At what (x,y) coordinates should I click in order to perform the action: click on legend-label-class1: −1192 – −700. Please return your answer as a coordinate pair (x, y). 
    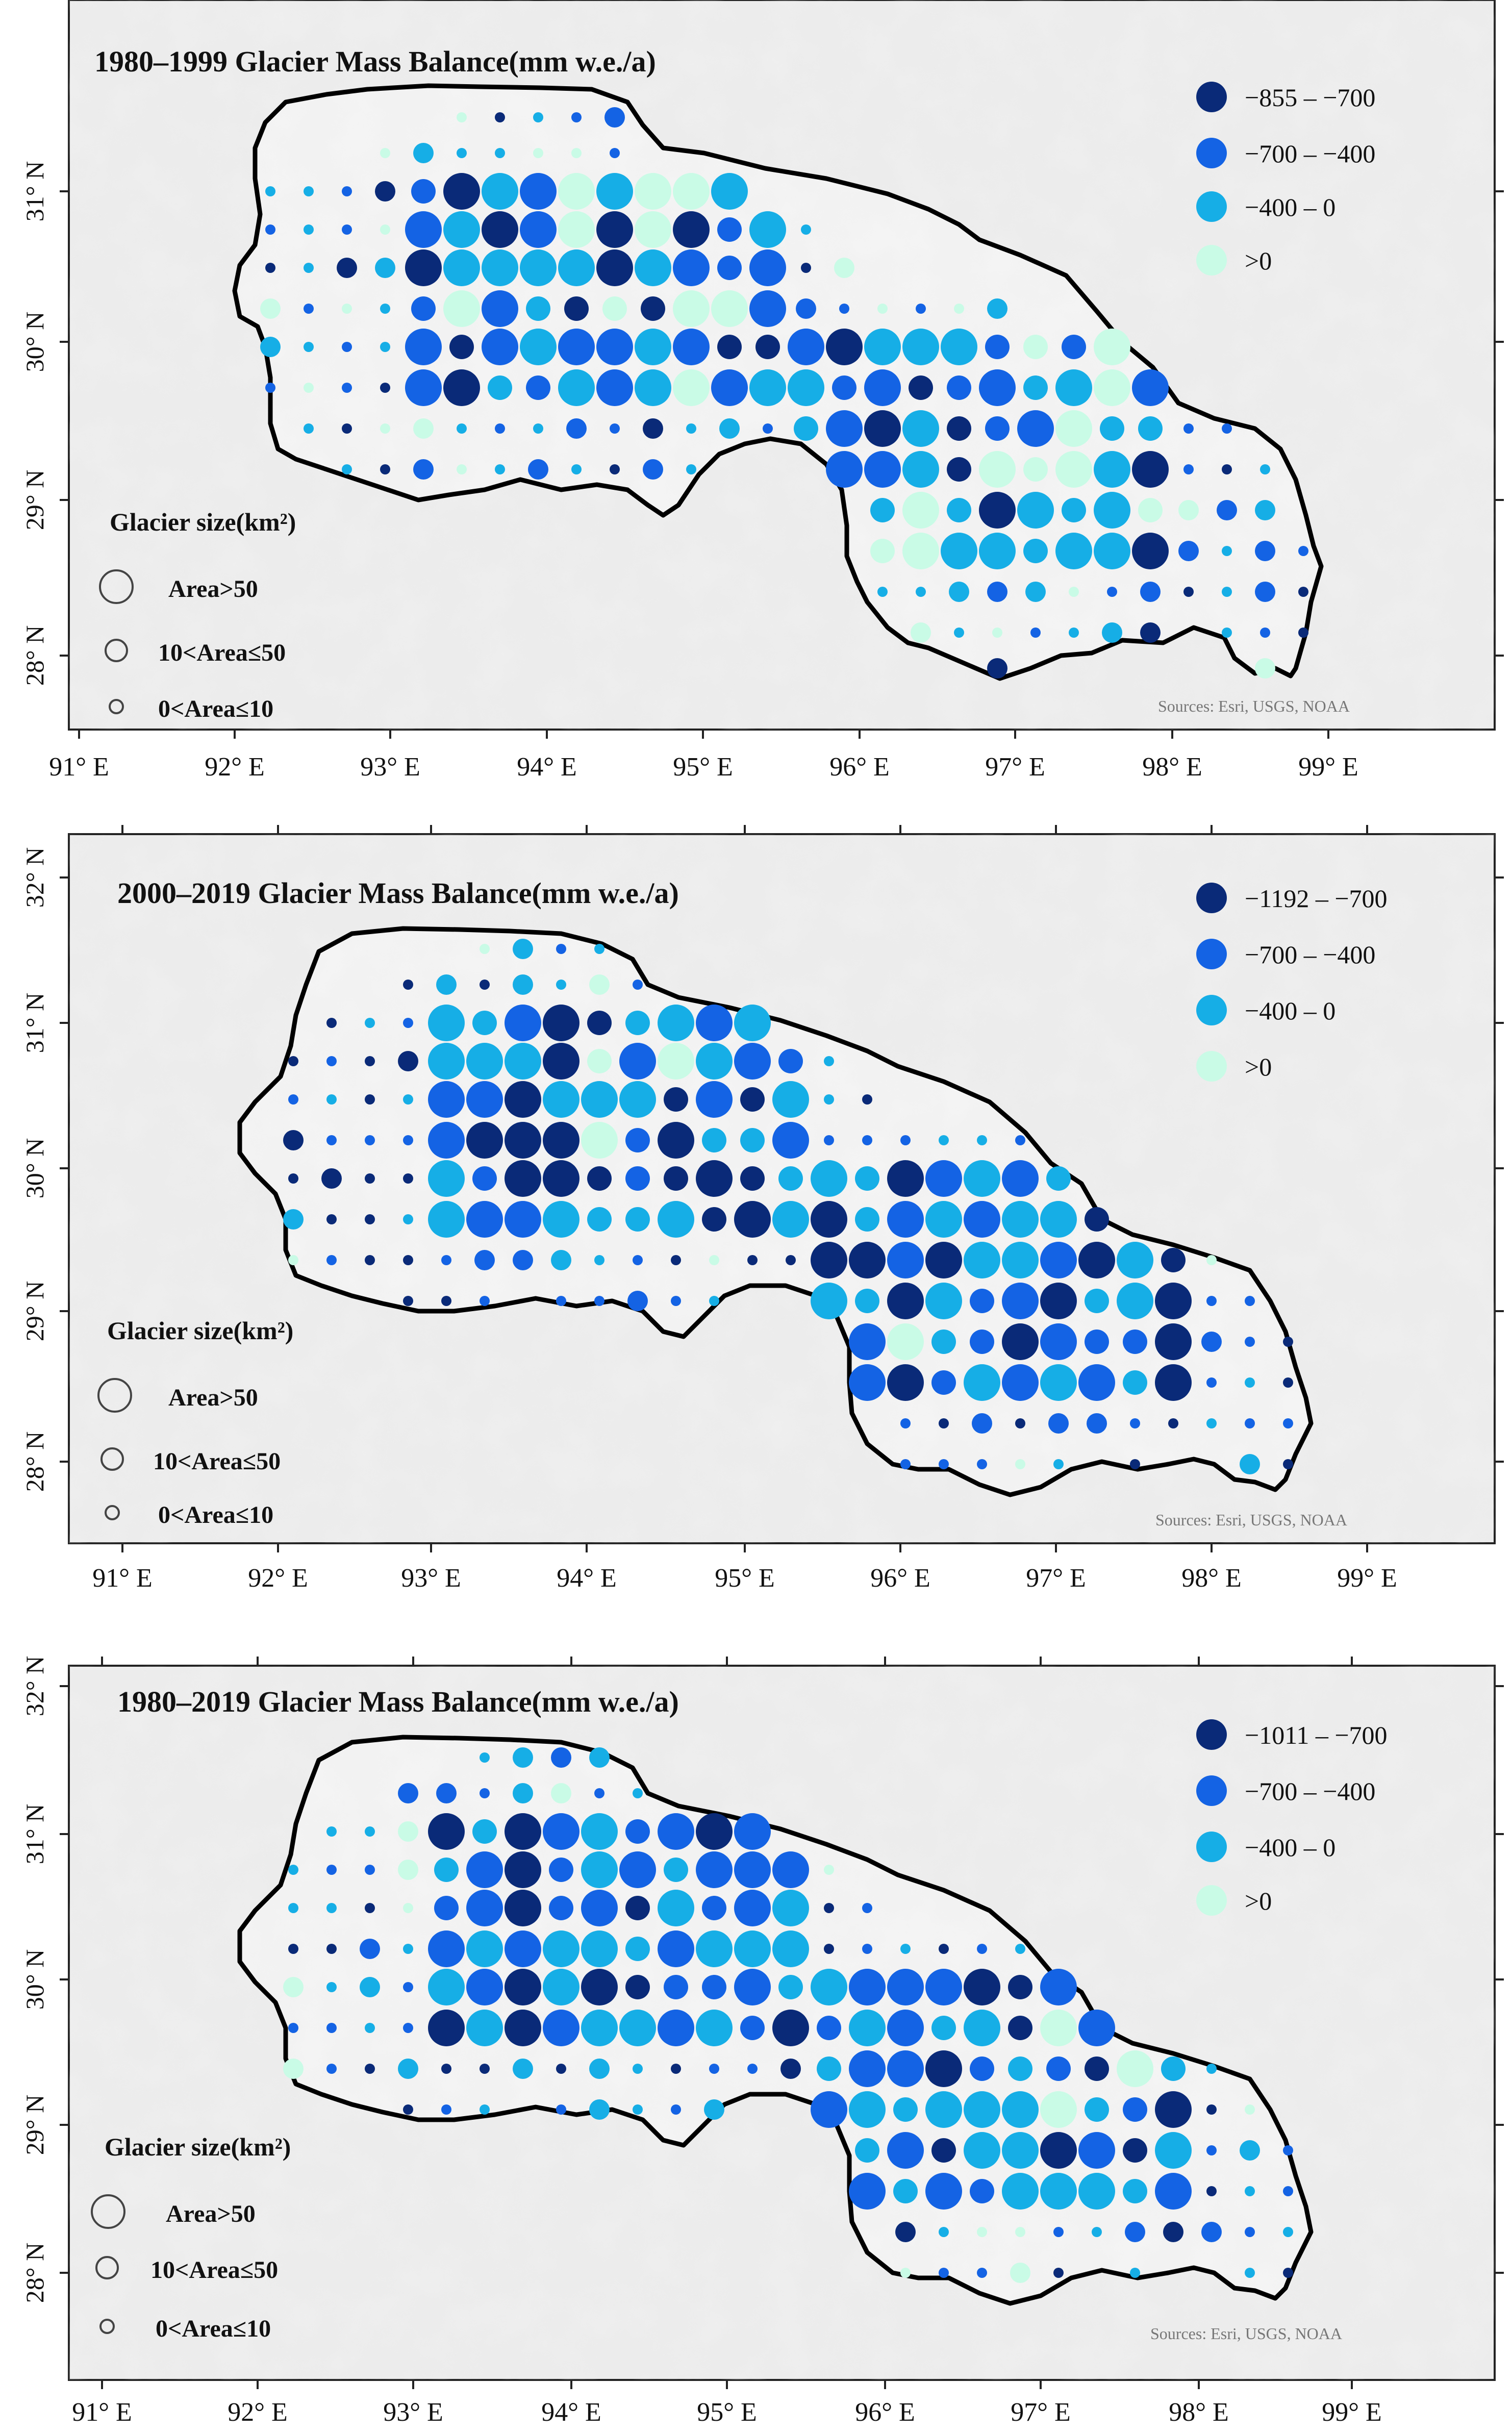
    Looking at the image, I should click on (1316, 898).